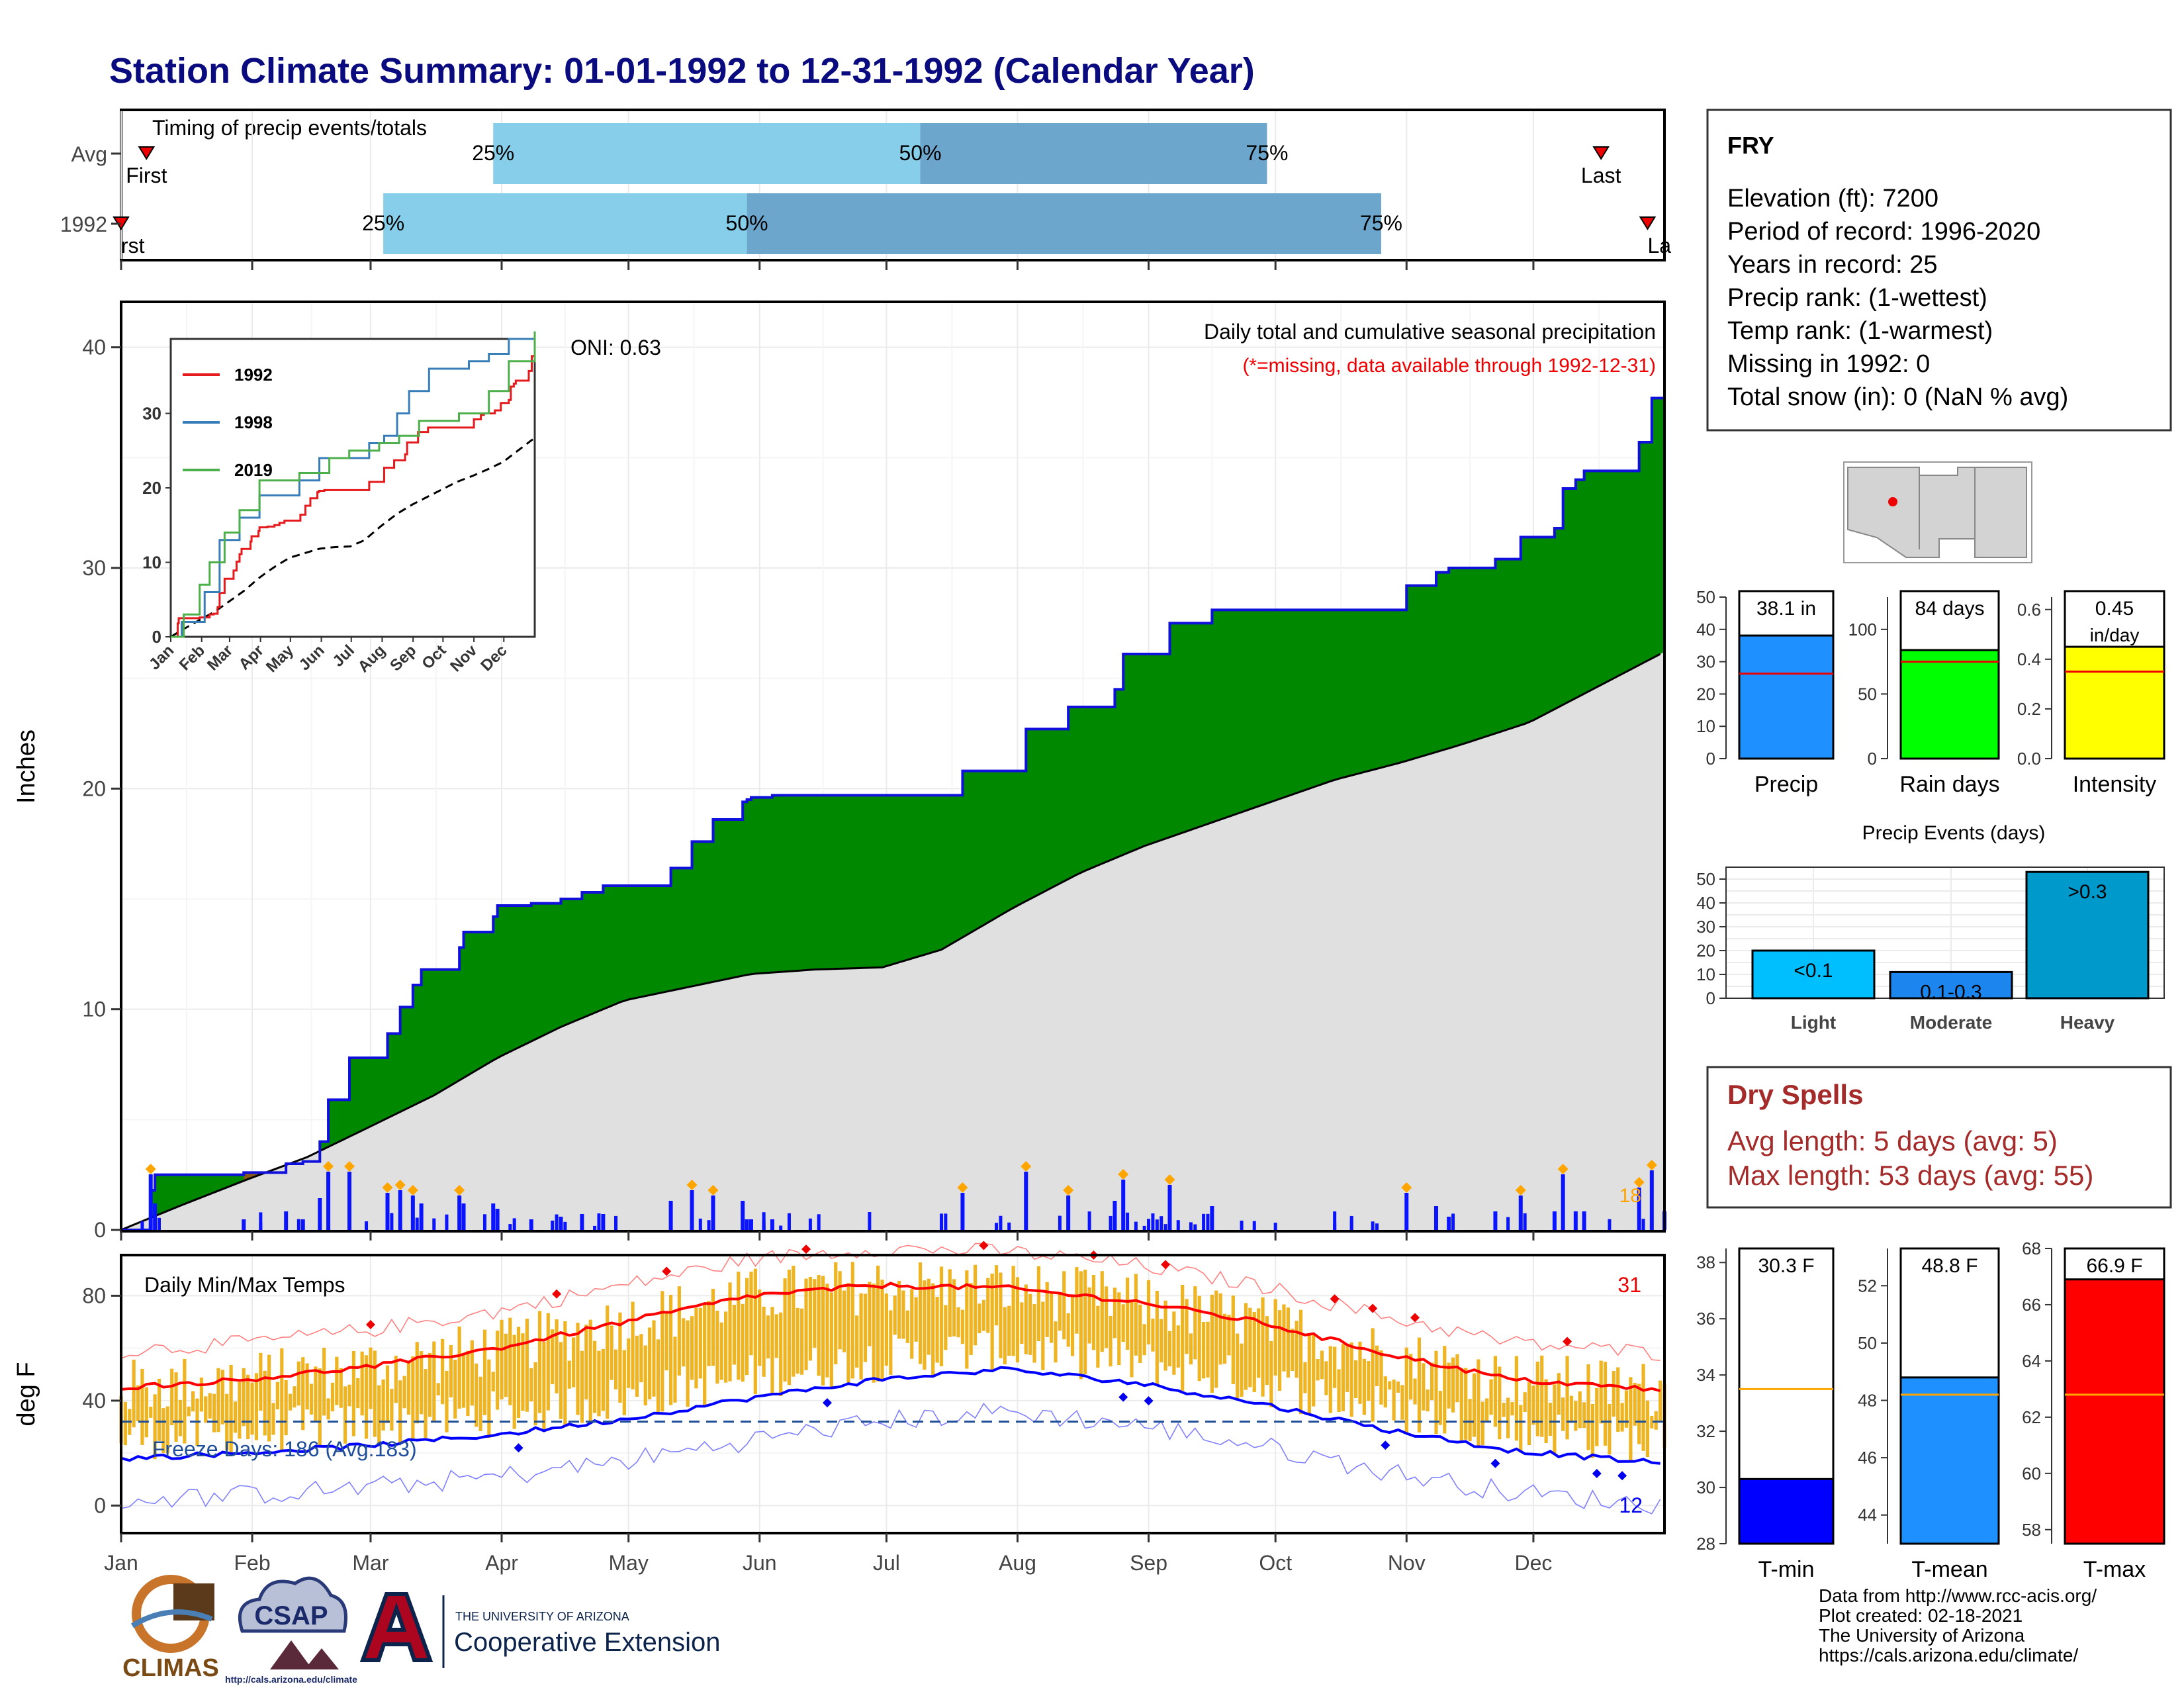  I want to click on bar-y-tick-label: 68, so click(2031, 1248).